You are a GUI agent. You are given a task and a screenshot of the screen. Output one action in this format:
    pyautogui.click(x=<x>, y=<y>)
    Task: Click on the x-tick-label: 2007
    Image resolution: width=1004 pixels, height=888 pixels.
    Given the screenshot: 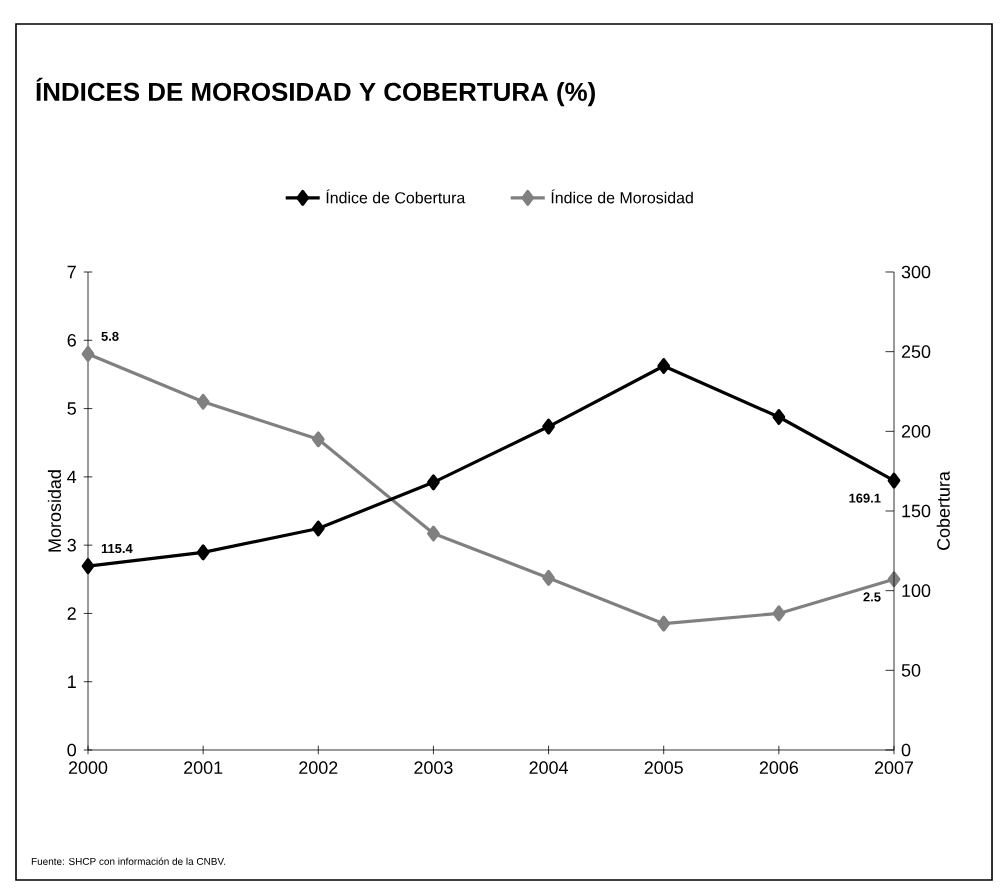 What is the action you would take?
    pyautogui.click(x=894, y=767)
    